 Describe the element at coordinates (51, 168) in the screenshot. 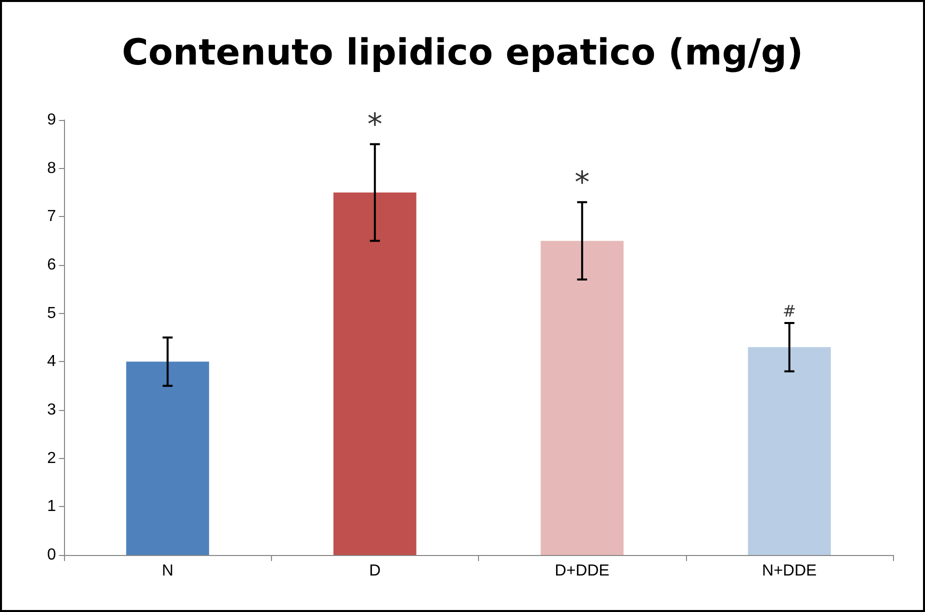

I see `y-tick-label: 8` at that location.